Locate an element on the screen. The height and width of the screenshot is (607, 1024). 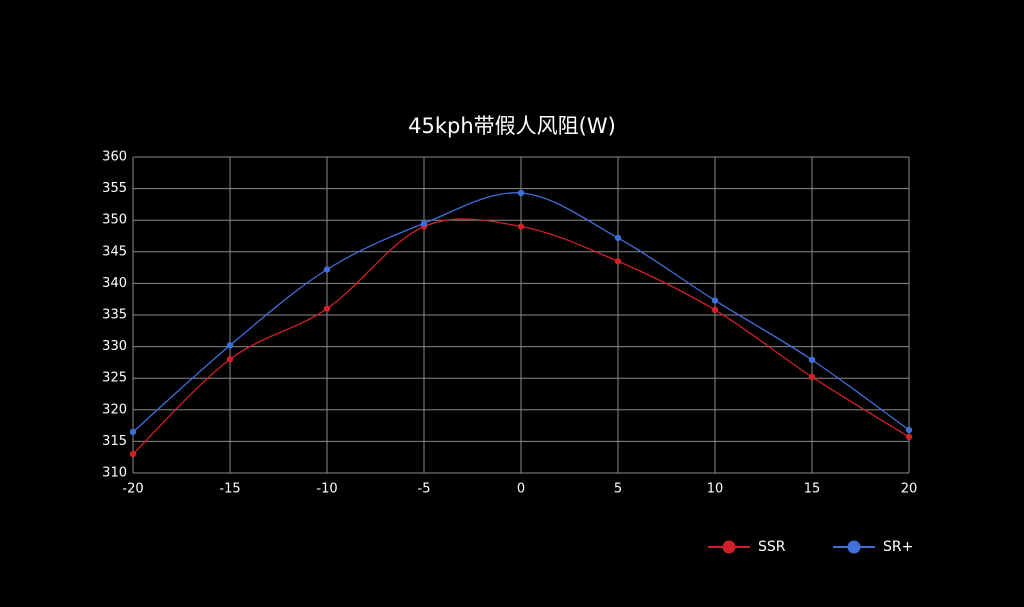
y-tick-label: 325 is located at coordinates (114, 378).